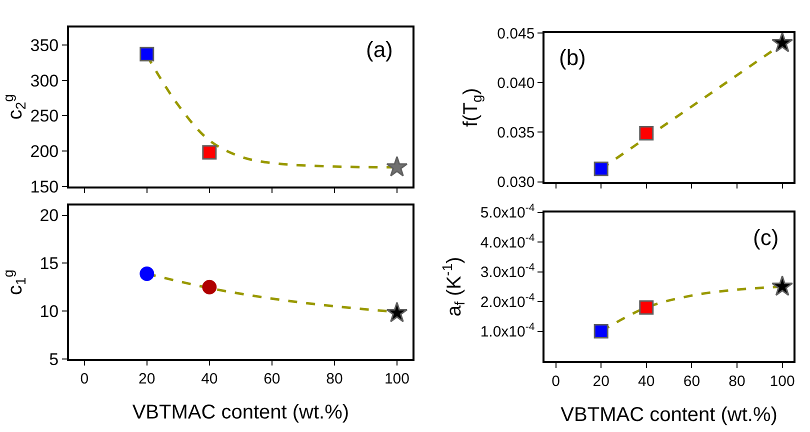 Image resolution: width=810 pixels, height=432 pixels. I want to click on y-tick-label: 5, so click(54, 359).